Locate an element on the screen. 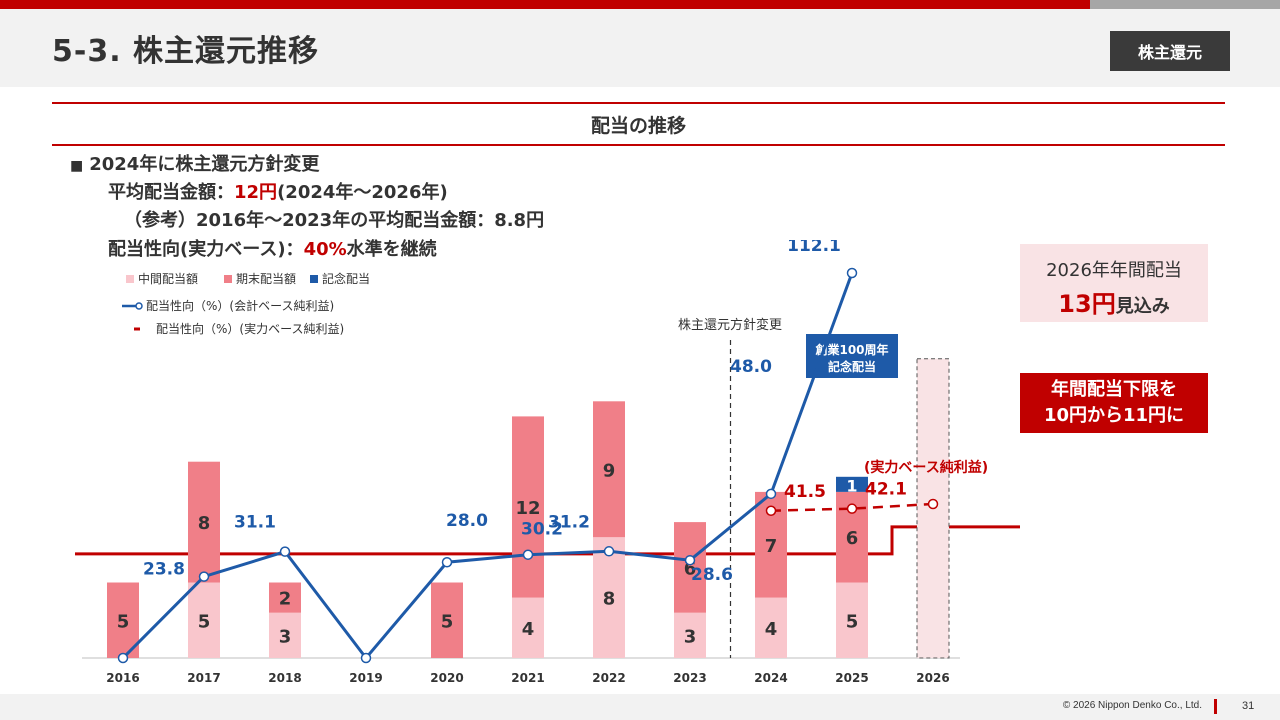 The width and height of the screenshot is (1280, 720). subtitle-top-rule is located at coordinates (638, 103).